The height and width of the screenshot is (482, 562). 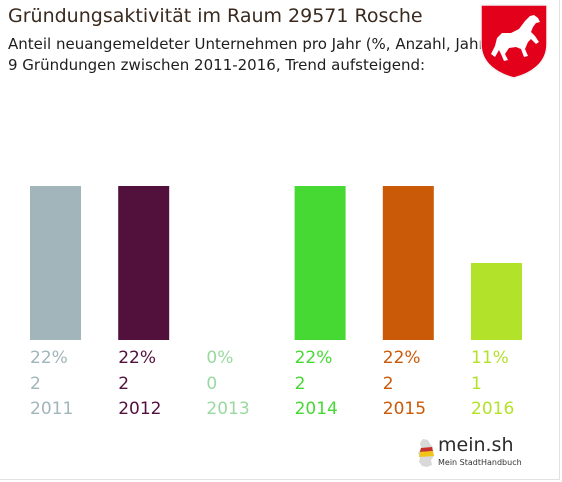 I want to click on percent-label-2012: 22%, so click(x=137, y=358).